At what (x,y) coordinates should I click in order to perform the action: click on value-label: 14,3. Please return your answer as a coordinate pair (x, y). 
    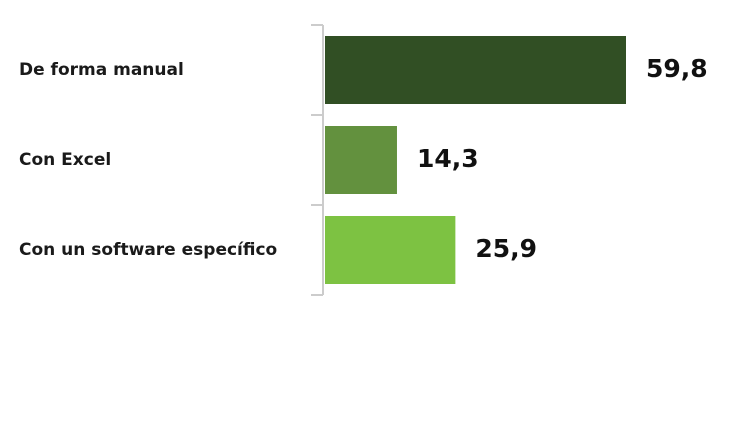
    Looking at the image, I should click on (448, 158).